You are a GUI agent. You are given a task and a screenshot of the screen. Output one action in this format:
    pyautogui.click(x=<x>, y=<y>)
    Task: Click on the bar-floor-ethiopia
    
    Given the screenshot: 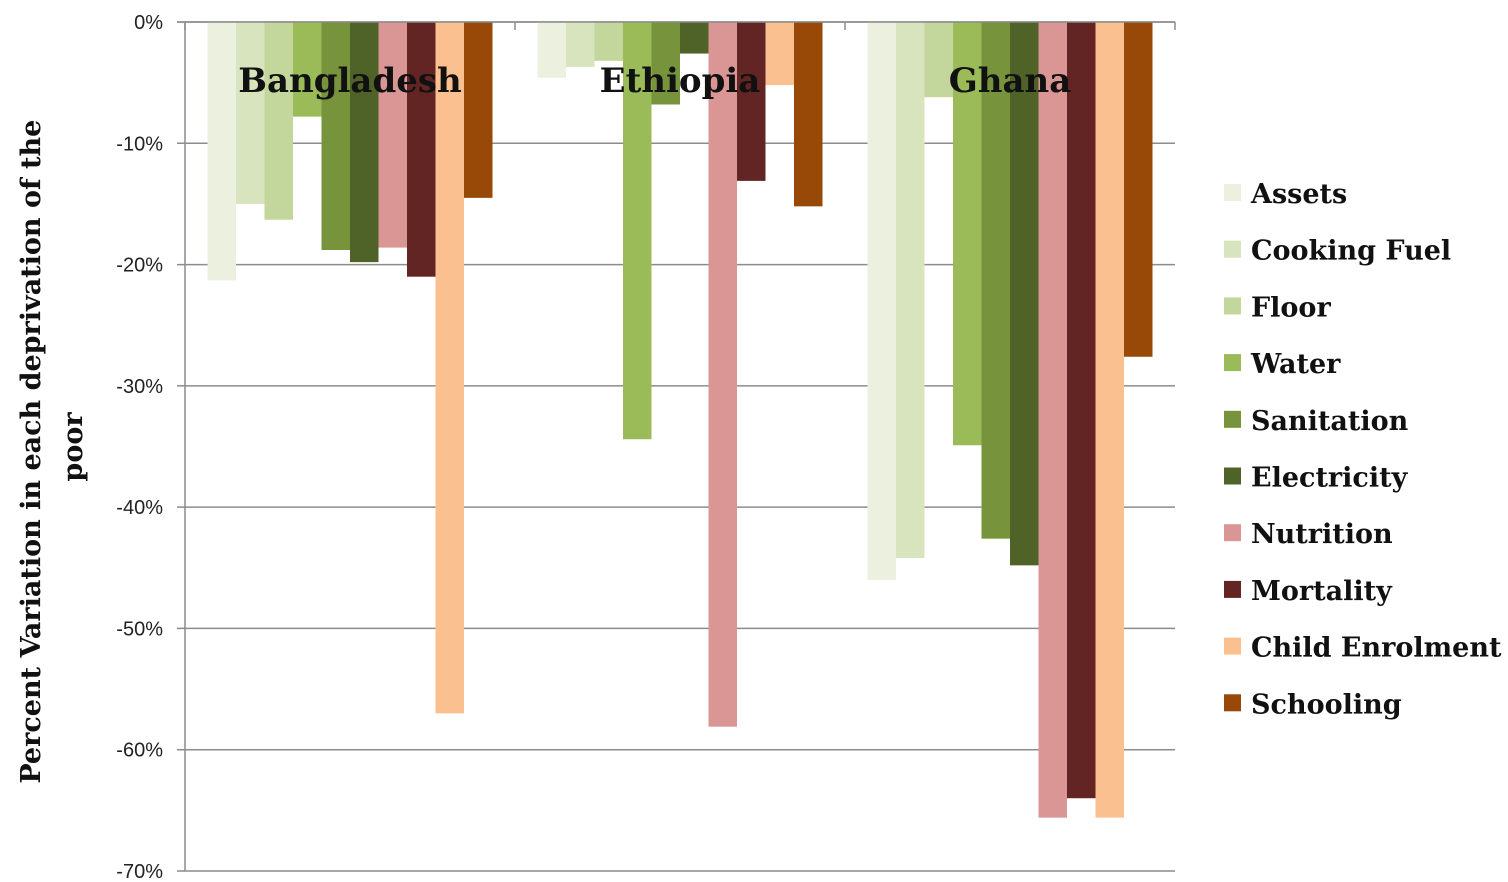 What is the action you would take?
    pyautogui.click(x=608, y=41)
    